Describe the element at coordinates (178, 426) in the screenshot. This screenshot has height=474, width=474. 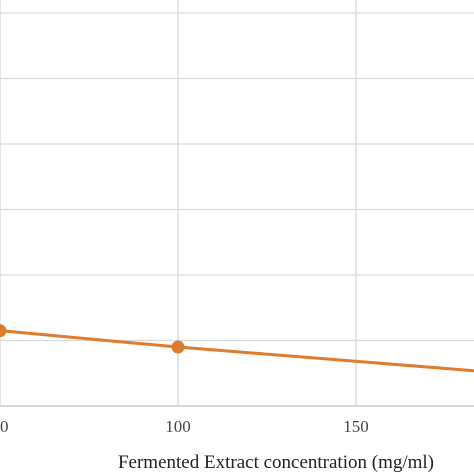
I see `x-tick-label: 100` at that location.